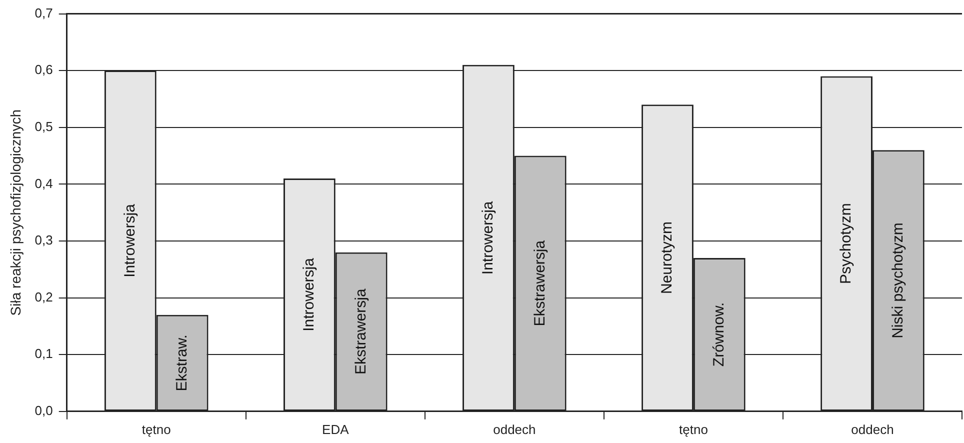 The height and width of the screenshot is (443, 964). Describe the element at coordinates (719, 334) in the screenshot. I see `data-label: Zrównow.` at that location.